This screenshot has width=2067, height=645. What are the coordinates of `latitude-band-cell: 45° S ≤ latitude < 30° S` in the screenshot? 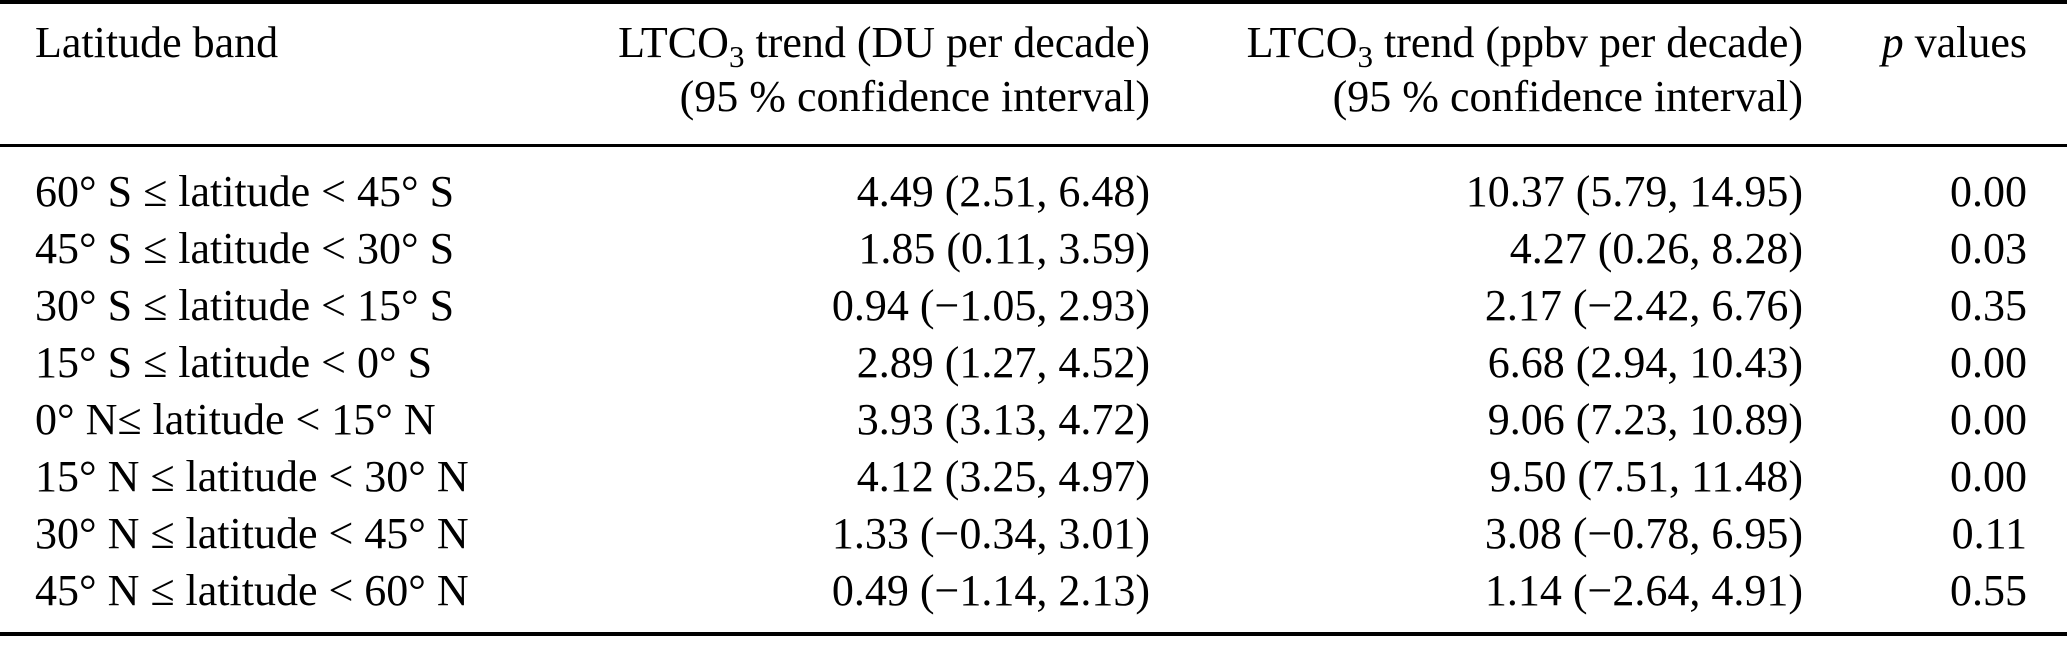 It's located at (245, 248).